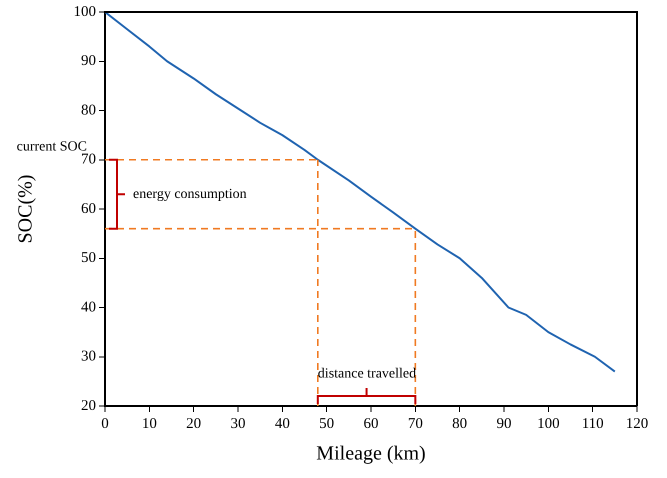  Describe the element at coordinates (504, 424) in the screenshot. I see `x-tick-label: 90` at that location.